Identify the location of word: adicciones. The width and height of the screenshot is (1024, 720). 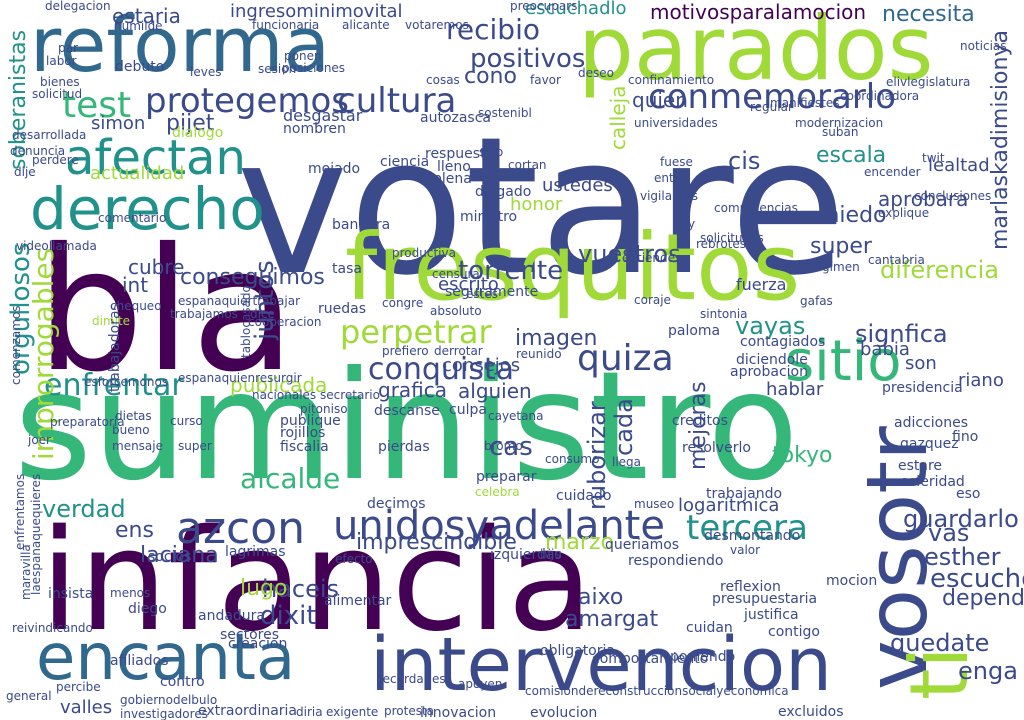
(931, 423).